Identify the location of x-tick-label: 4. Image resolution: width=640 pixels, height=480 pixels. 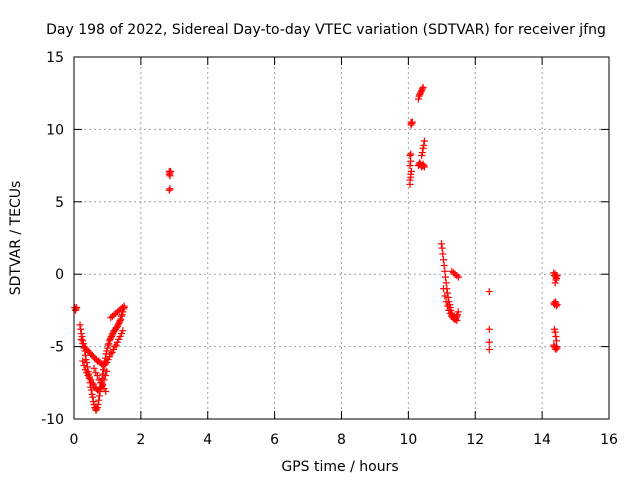
(207, 440).